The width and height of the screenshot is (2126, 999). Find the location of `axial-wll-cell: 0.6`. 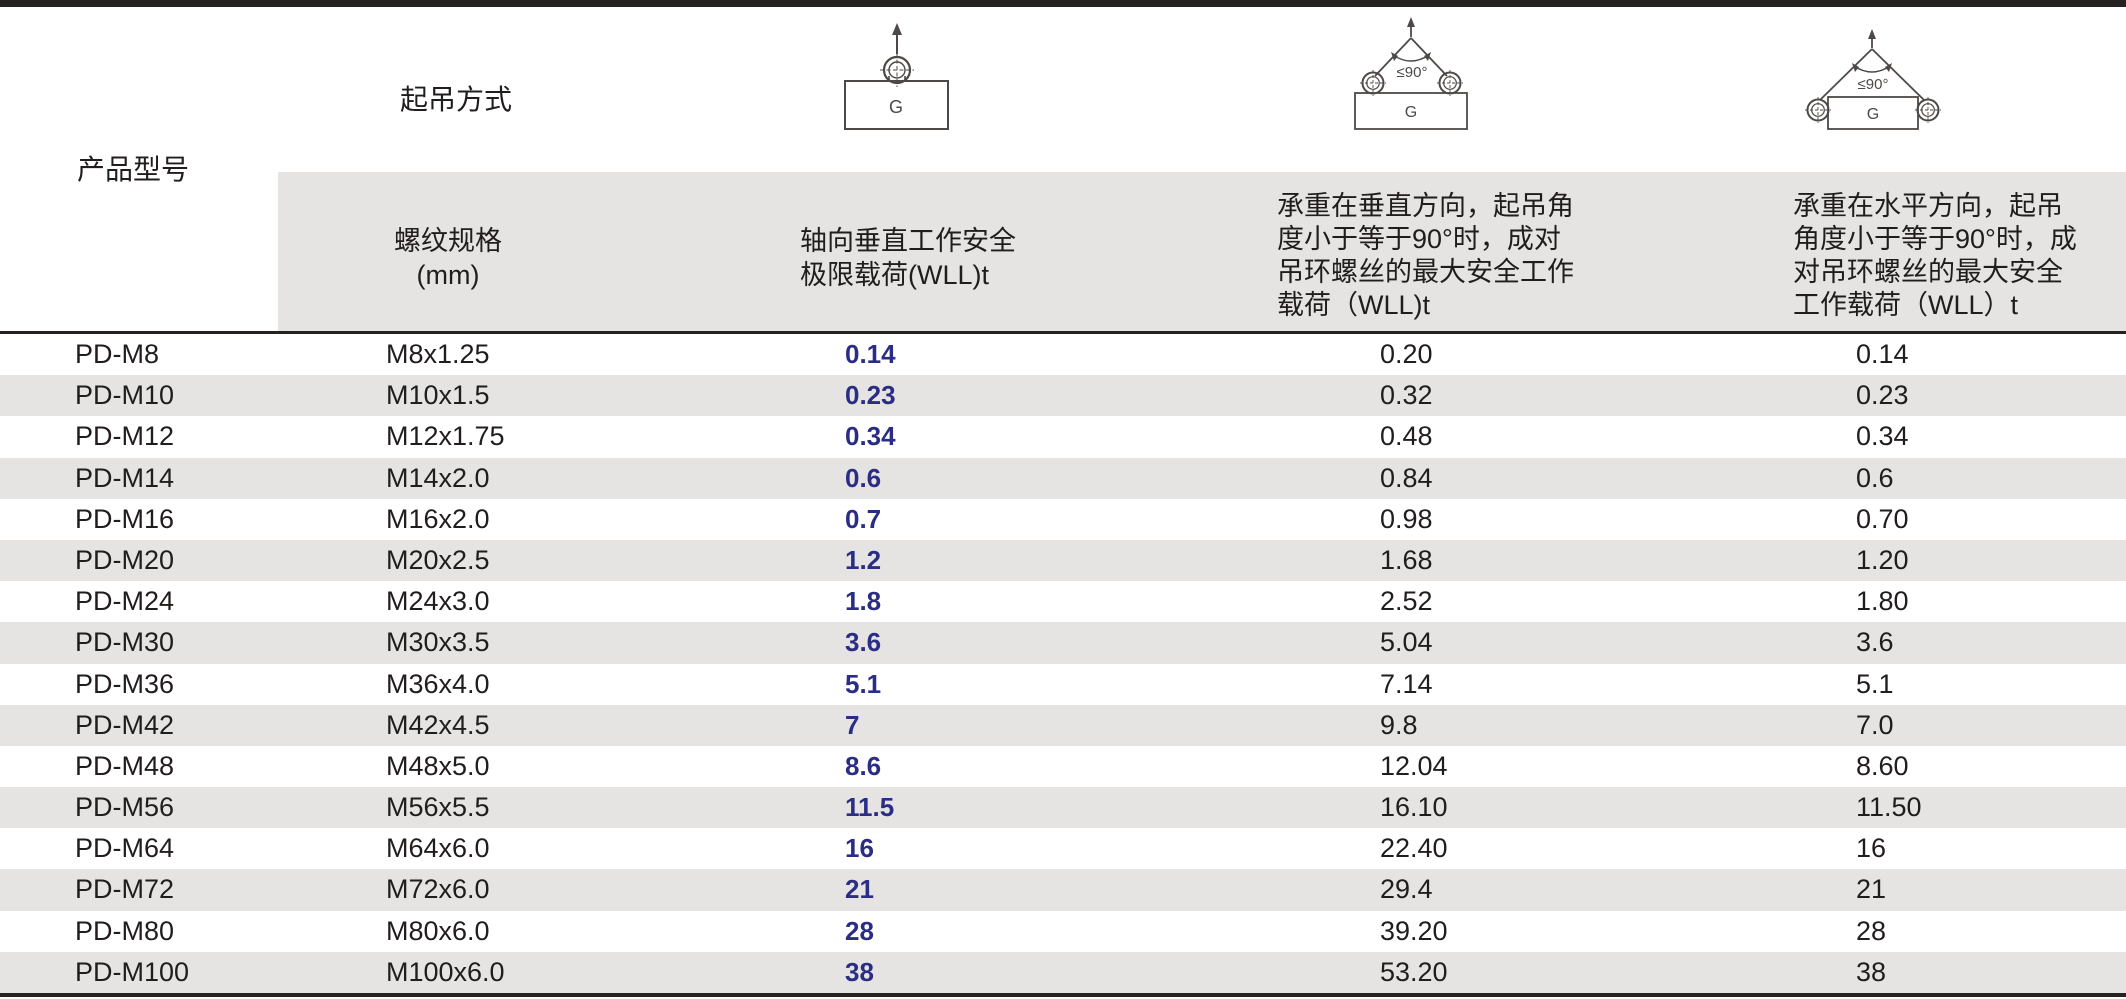

axial-wll-cell: 0.6 is located at coordinates (863, 477).